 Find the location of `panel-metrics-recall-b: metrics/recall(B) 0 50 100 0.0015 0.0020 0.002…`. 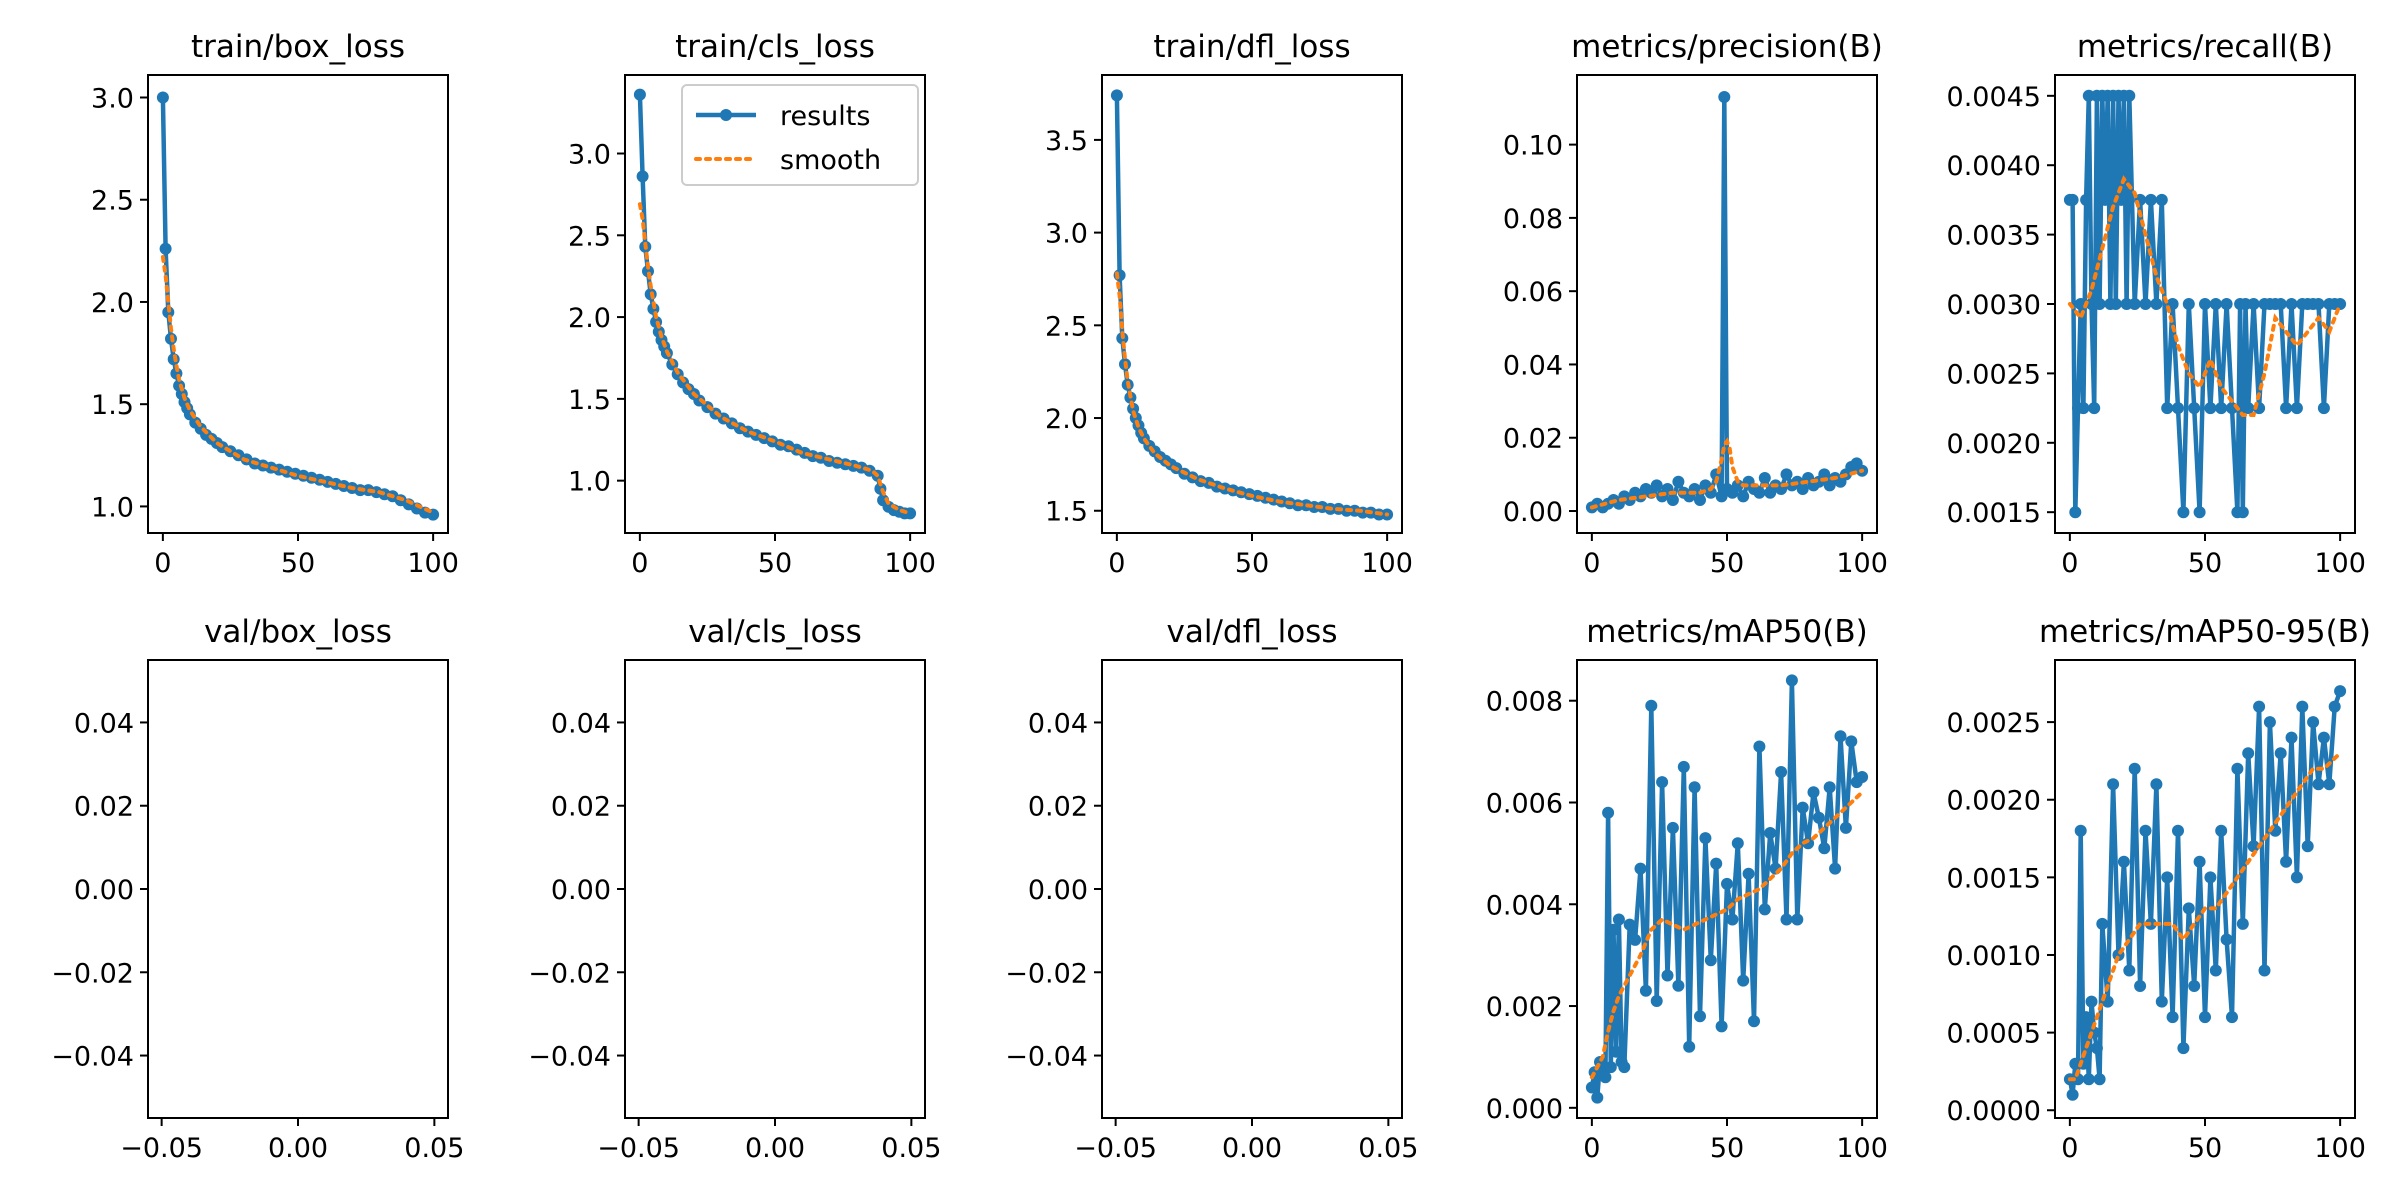

panel-metrics-recall-b: metrics/recall(B) 0 50 100 0.0015 0.0020 0.002… is located at coordinates (2156, 304).